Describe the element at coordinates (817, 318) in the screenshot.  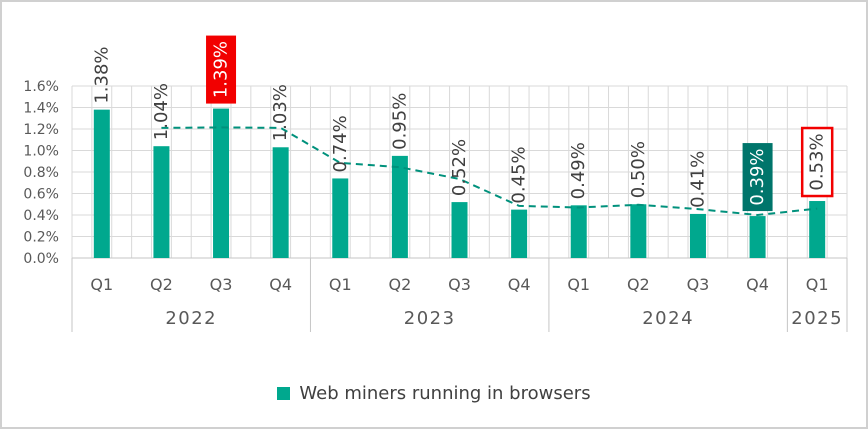
I see `year-label: 2025` at that location.